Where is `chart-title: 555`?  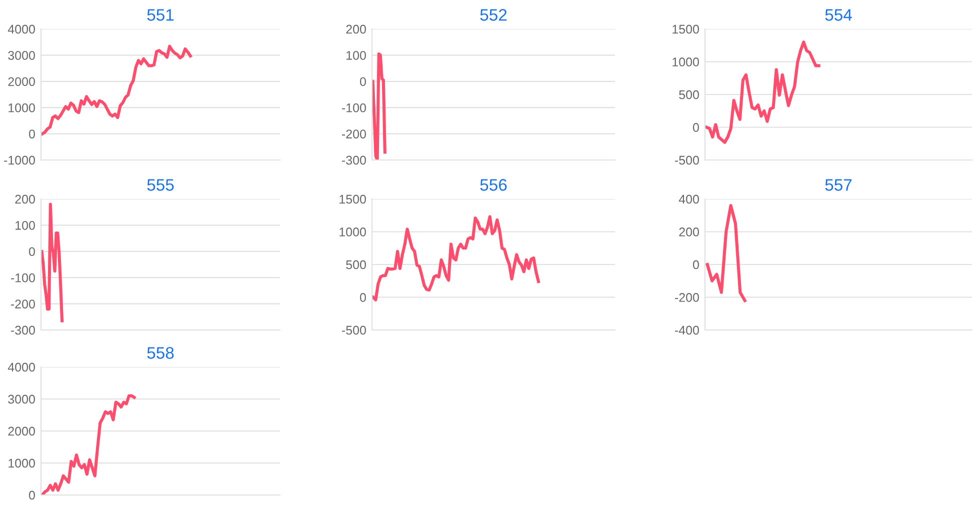
chart-title: 555 is located at coordinates (160, 185).